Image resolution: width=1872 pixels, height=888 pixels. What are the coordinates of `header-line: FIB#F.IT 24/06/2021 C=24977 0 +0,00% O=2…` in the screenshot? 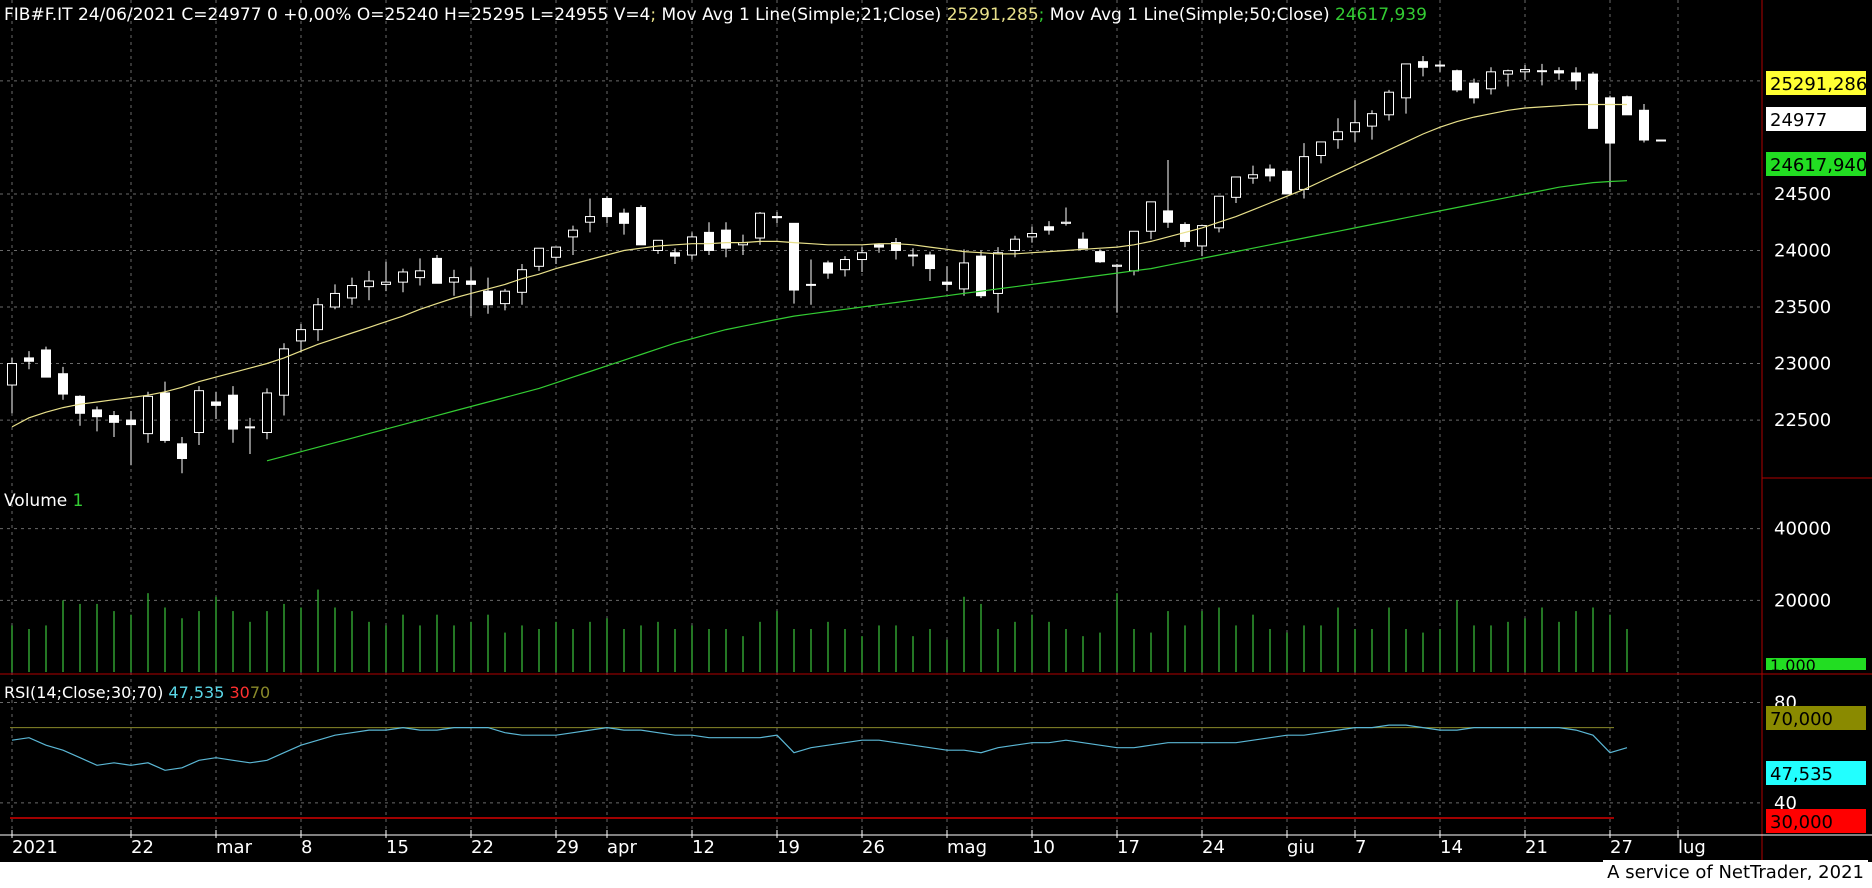 It's located at (715, 15).